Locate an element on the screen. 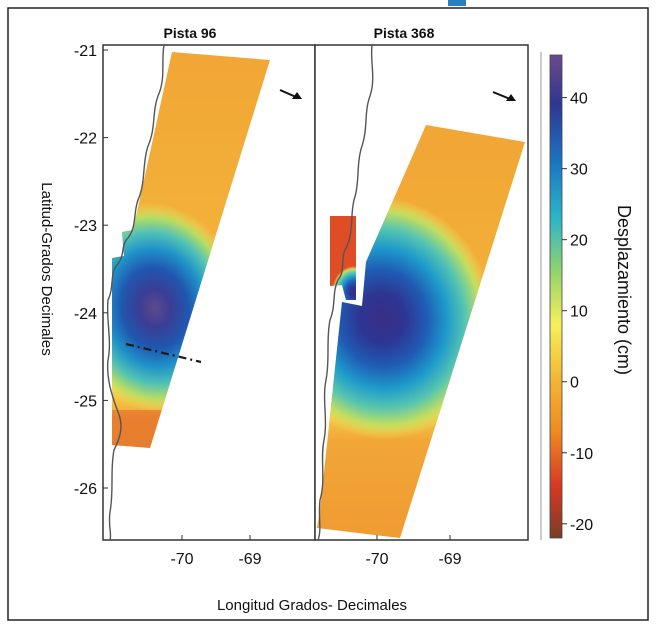 This screenshot has width=656, height=628. y-tick-label: -22 is located at coordinates (85, 139).